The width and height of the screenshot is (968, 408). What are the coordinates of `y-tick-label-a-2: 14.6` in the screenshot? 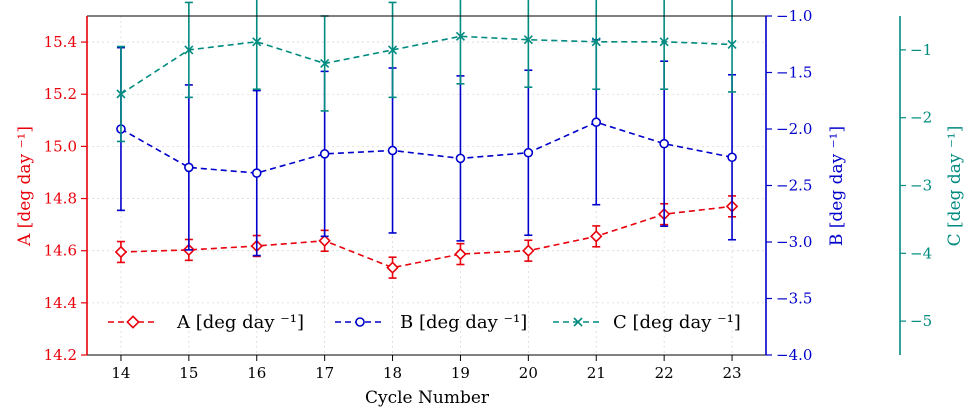 It's located at (60, 251).